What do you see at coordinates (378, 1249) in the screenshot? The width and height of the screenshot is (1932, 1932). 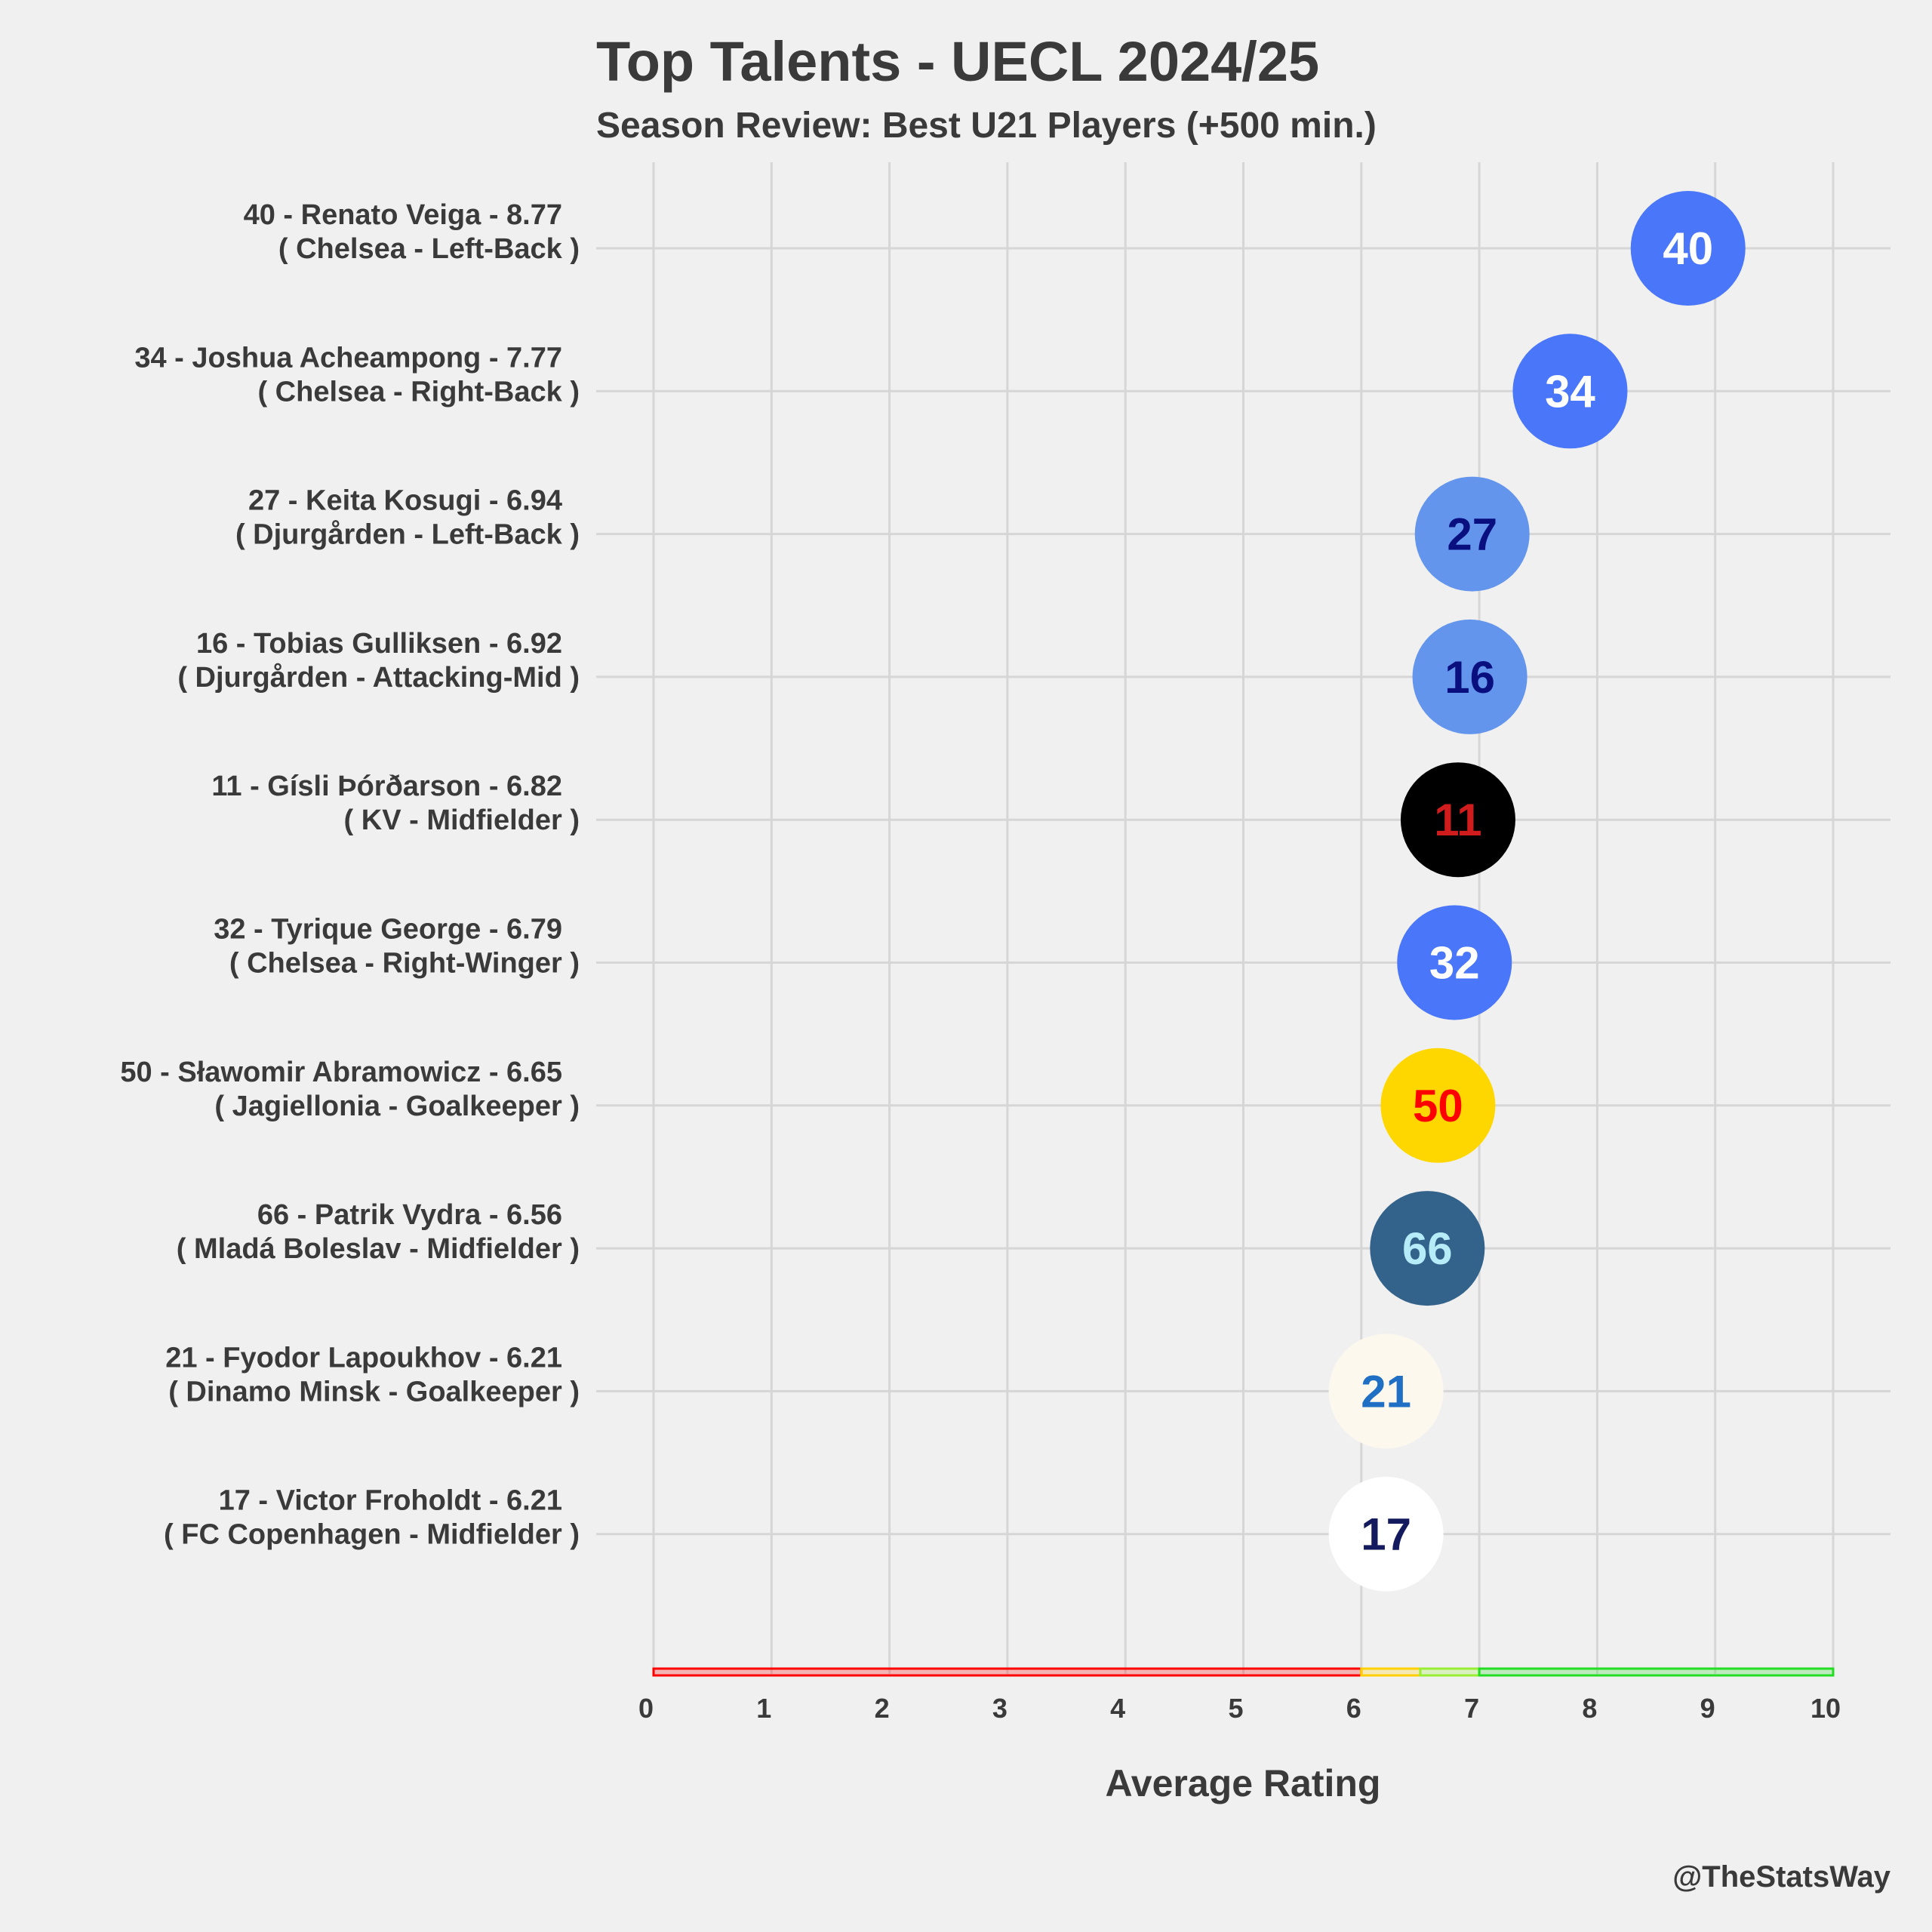 I see `player-sublabel-66: ( Mladá Boleslav - Midfielder )` at bounding box center [378, 1249].